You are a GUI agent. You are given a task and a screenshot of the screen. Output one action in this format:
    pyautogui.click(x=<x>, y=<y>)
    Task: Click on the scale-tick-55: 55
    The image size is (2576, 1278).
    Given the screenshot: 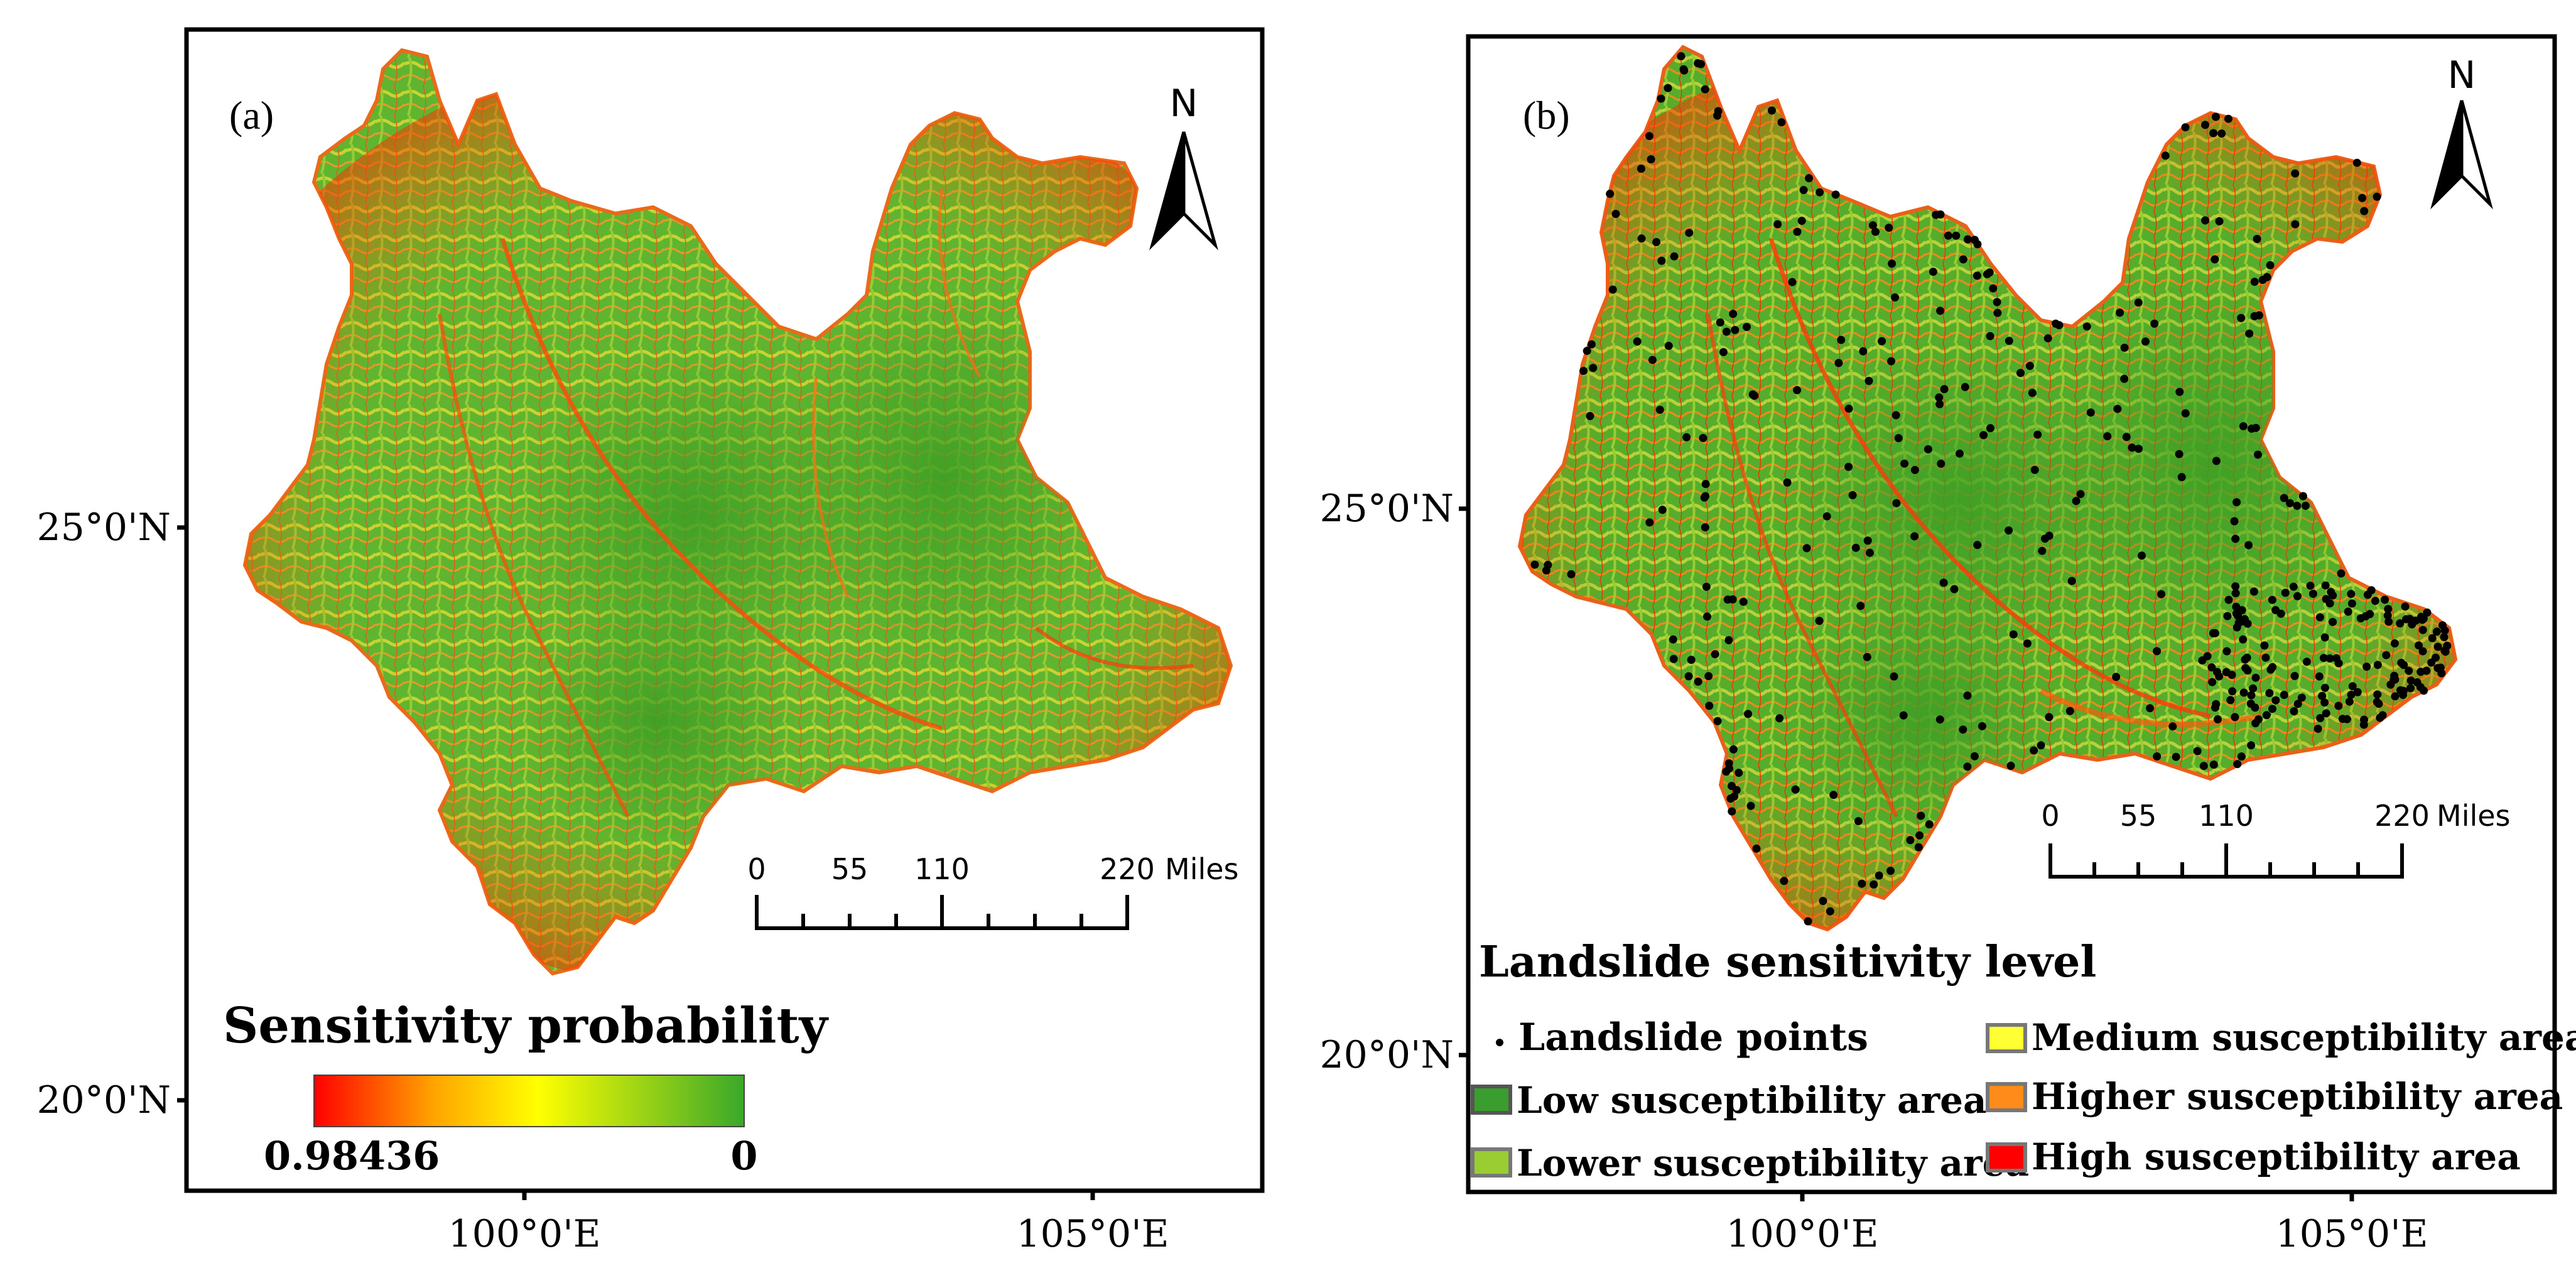 What is the action you would take?
    pyautogui.click(x=2139, y=816)
    